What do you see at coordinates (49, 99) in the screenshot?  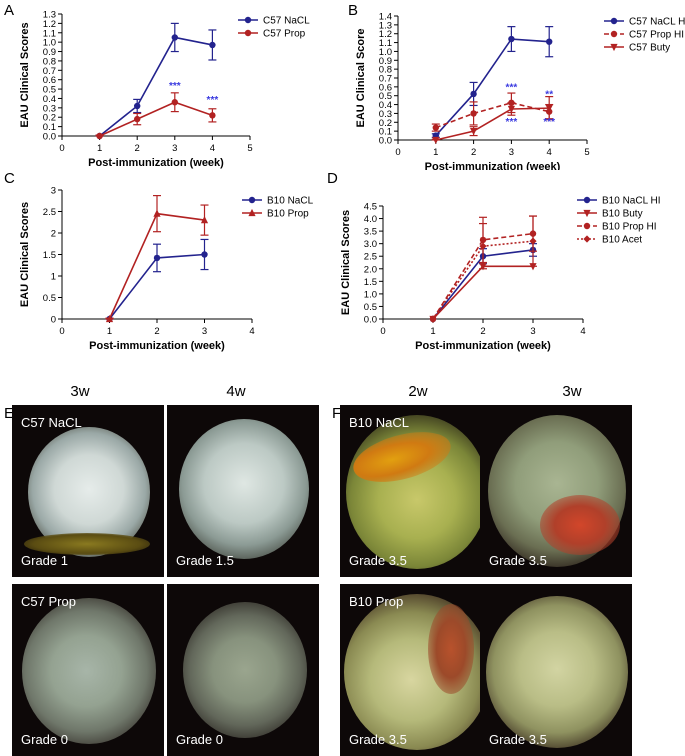 I see `y-tick-label: 0.4` at bounding box center [49, 99].